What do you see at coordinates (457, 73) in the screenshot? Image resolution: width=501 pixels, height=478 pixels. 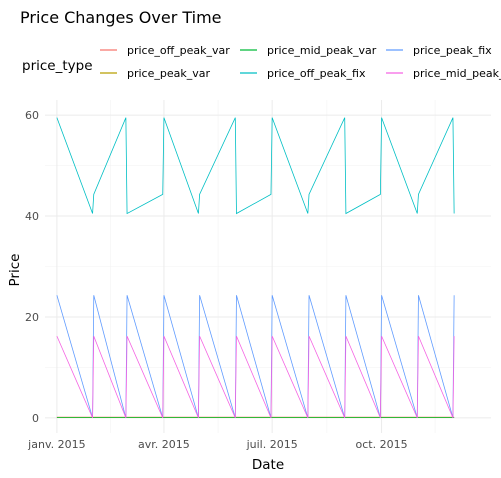 I see `legend-label-price_mid_peak_fix: price_mid_peak_fix` at bounding box center [457, 73].